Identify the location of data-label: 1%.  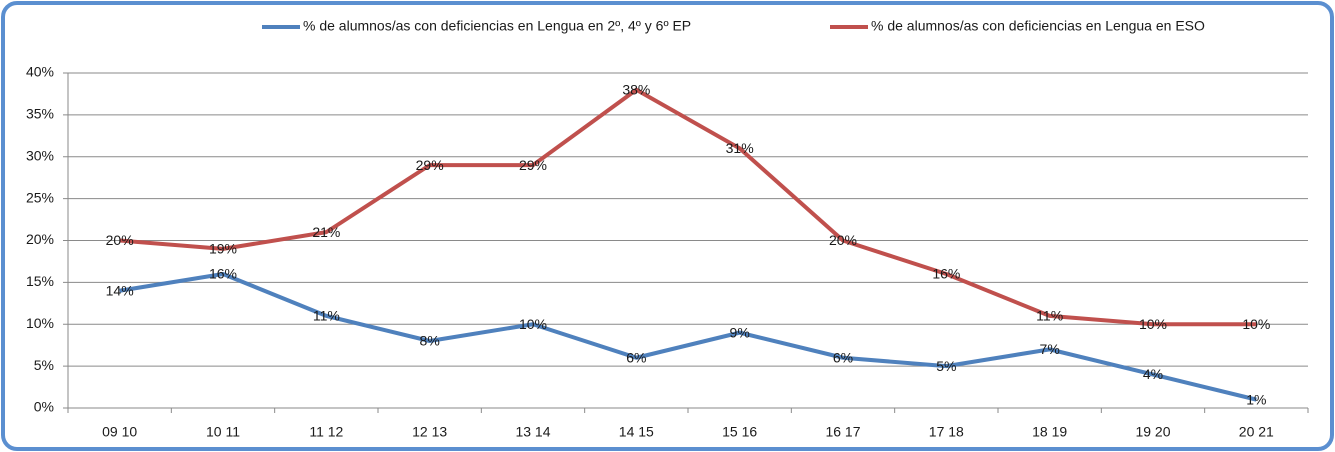
(1256, 399).